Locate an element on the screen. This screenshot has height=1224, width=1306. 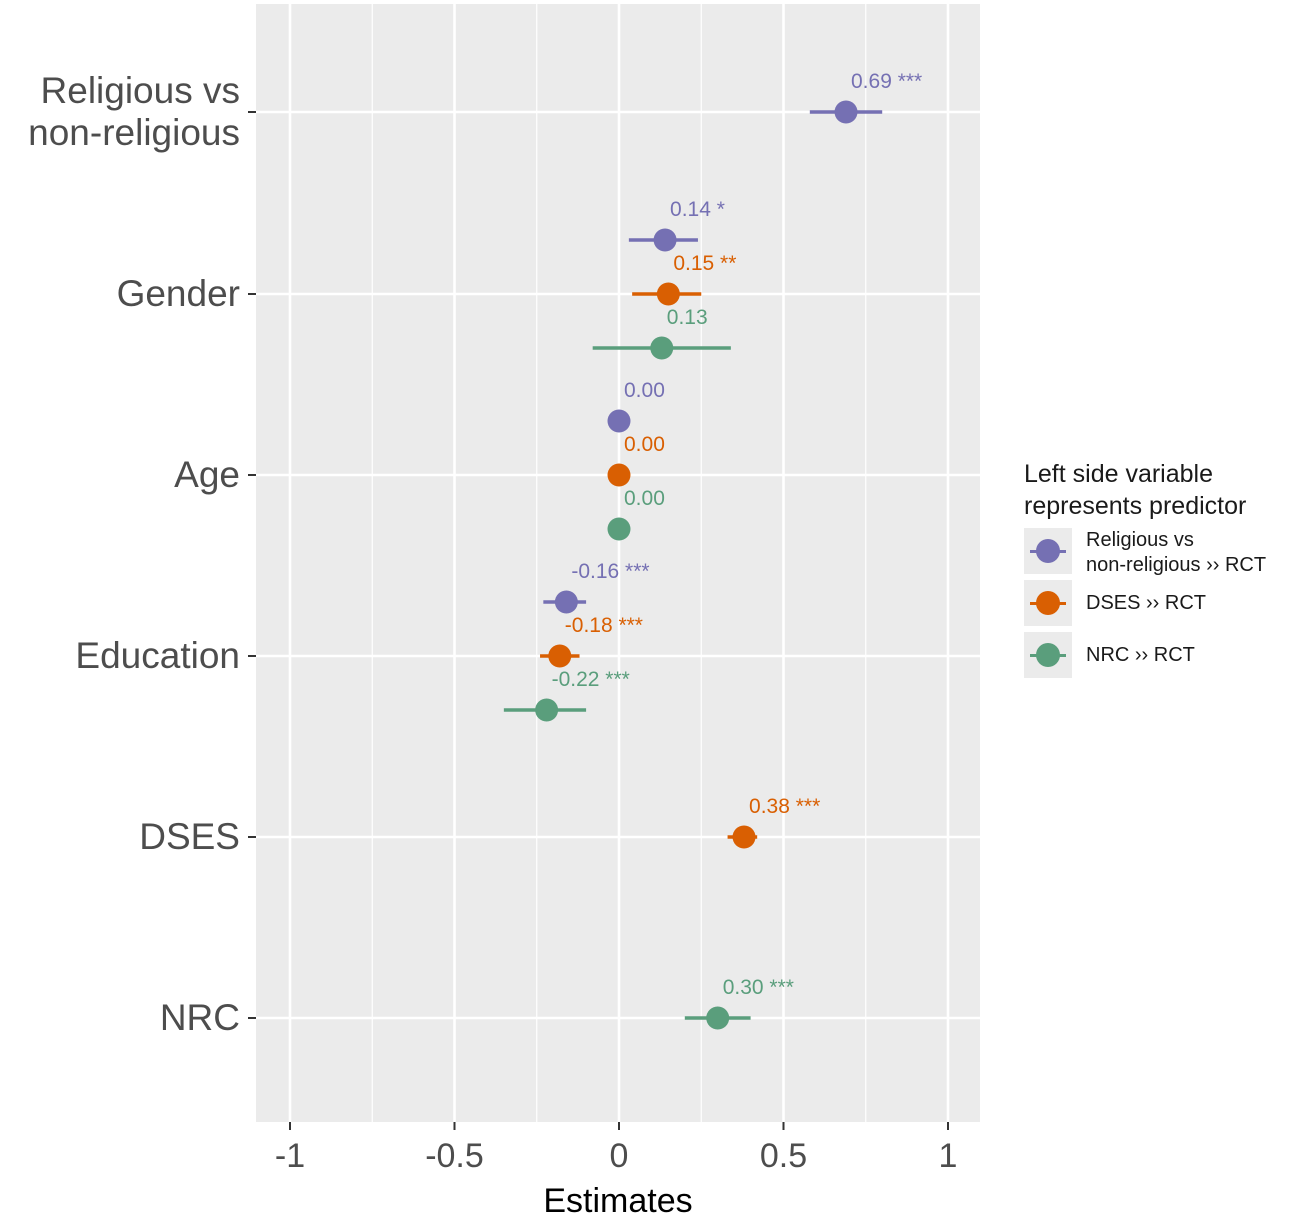
y-category-label-line: Education is located at coordinates (157, 655).